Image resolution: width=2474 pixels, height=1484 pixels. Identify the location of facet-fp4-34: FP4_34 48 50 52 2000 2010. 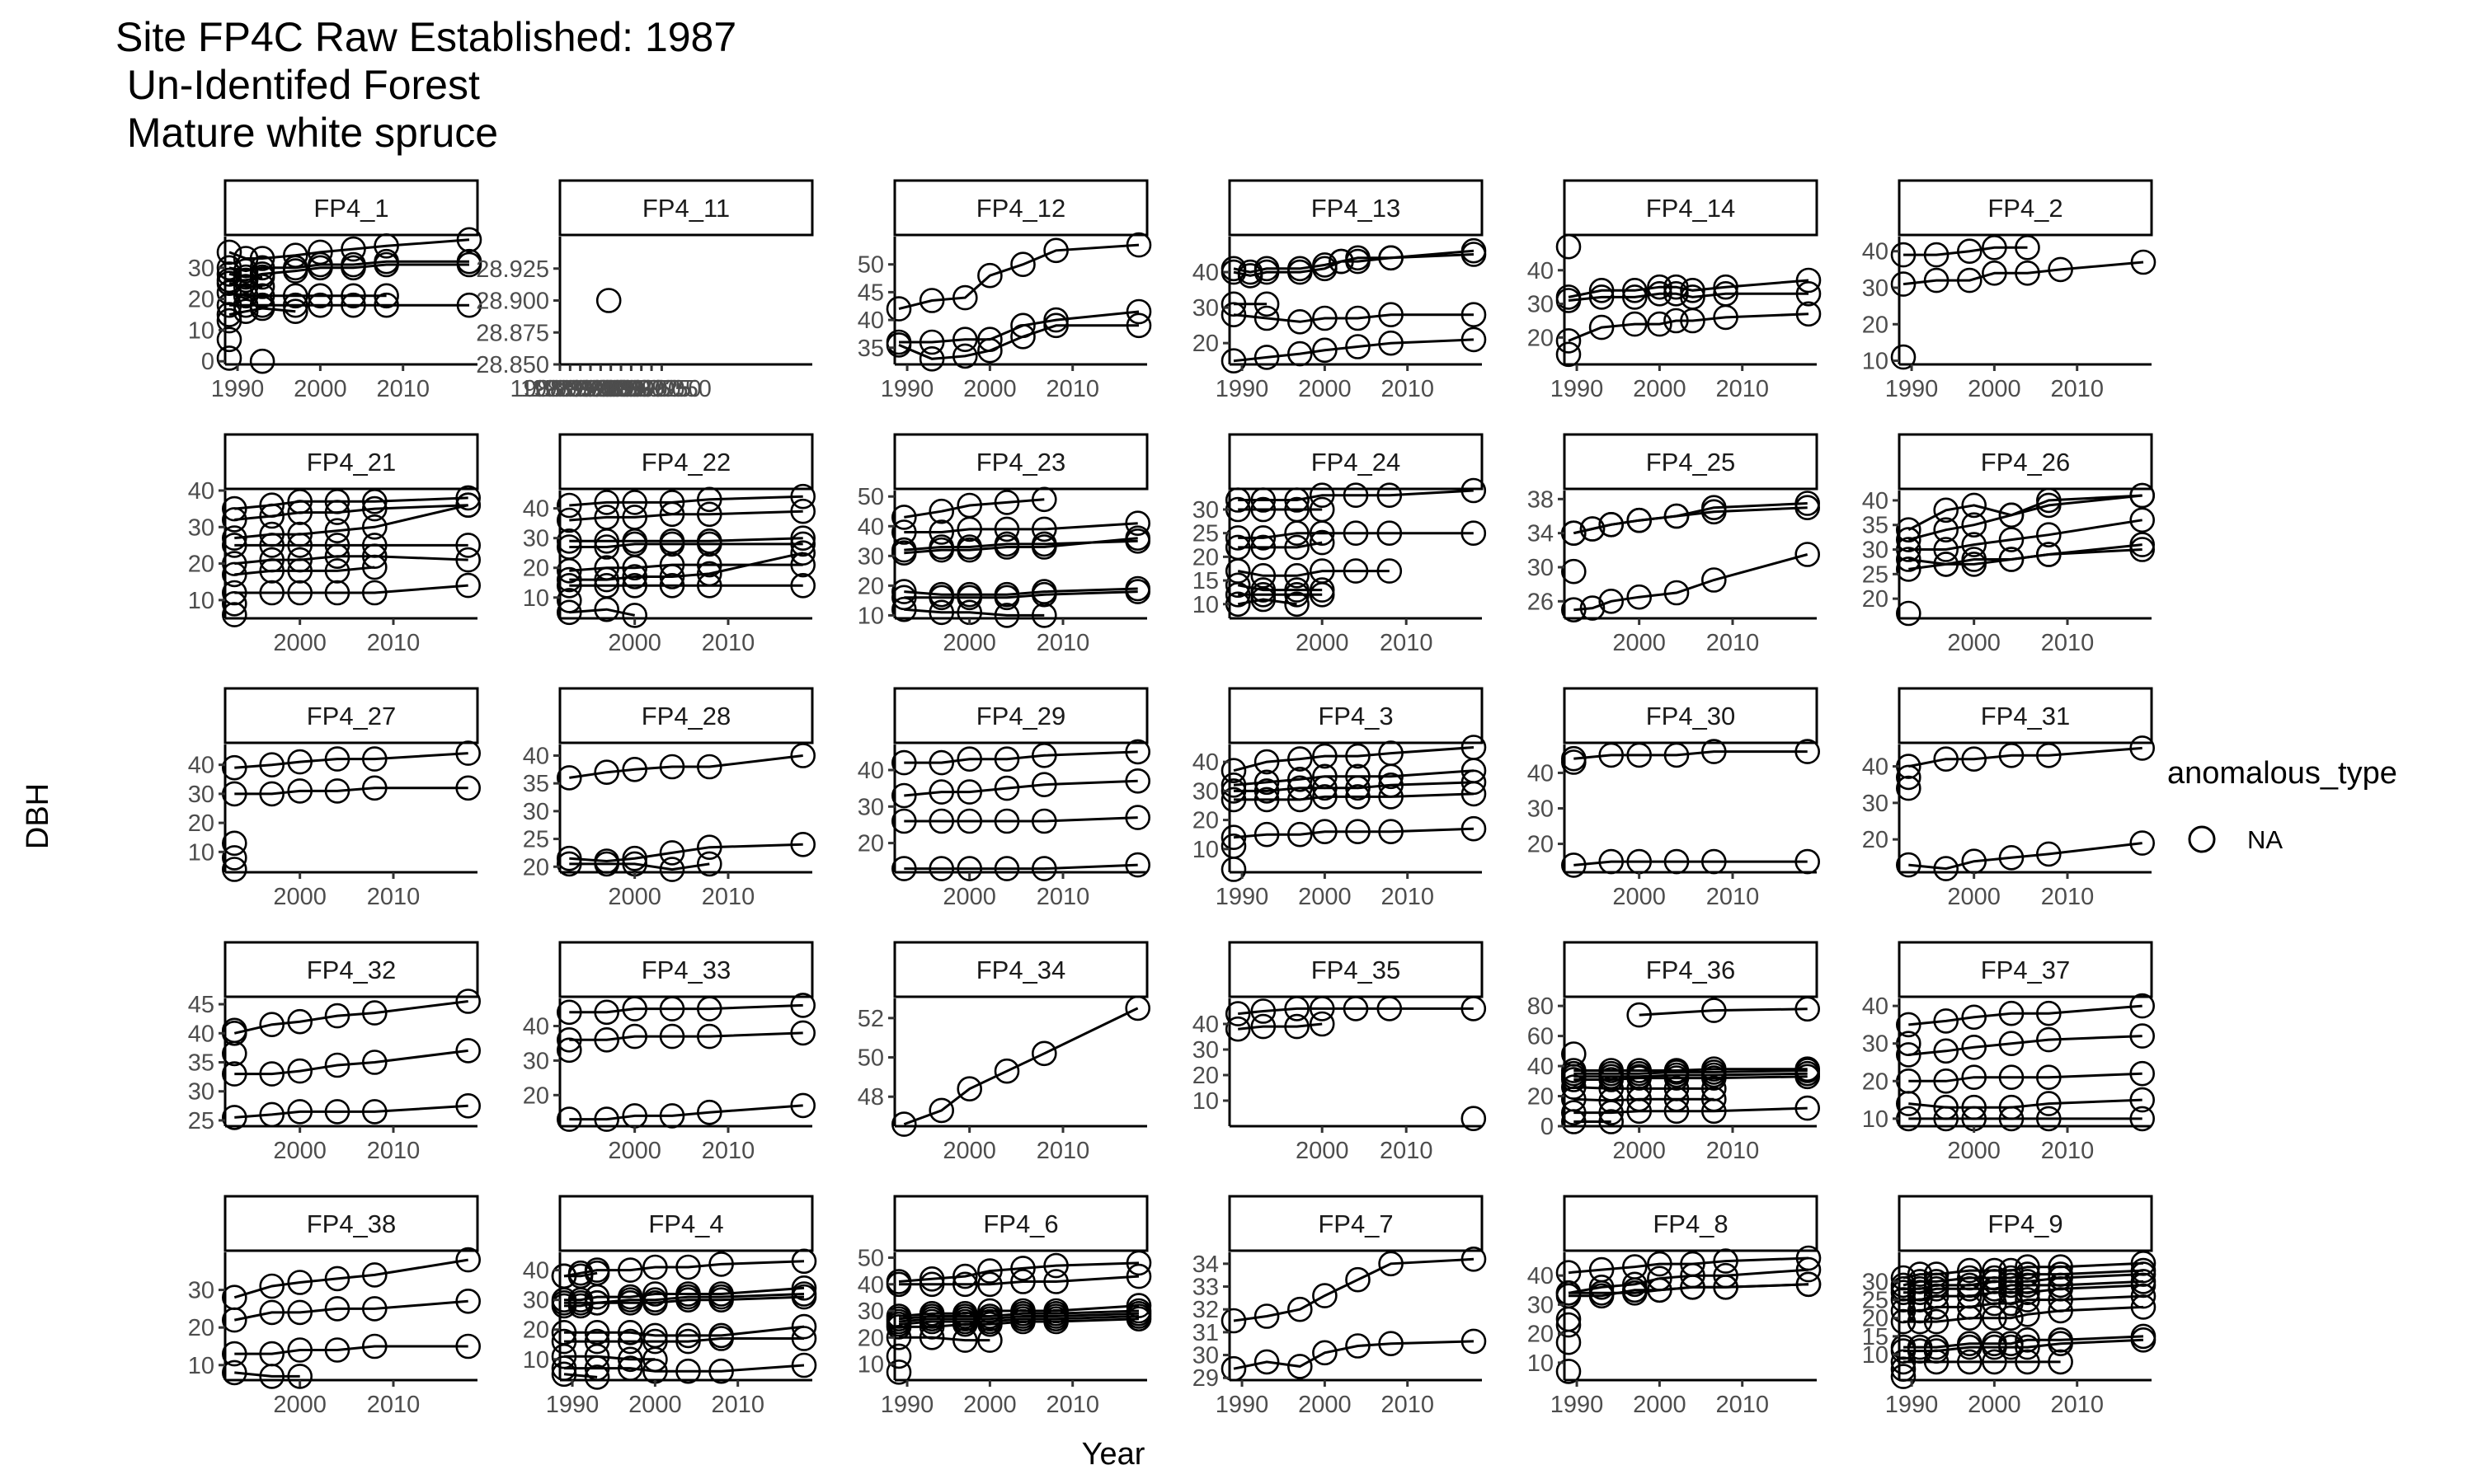
(1004, 1052).